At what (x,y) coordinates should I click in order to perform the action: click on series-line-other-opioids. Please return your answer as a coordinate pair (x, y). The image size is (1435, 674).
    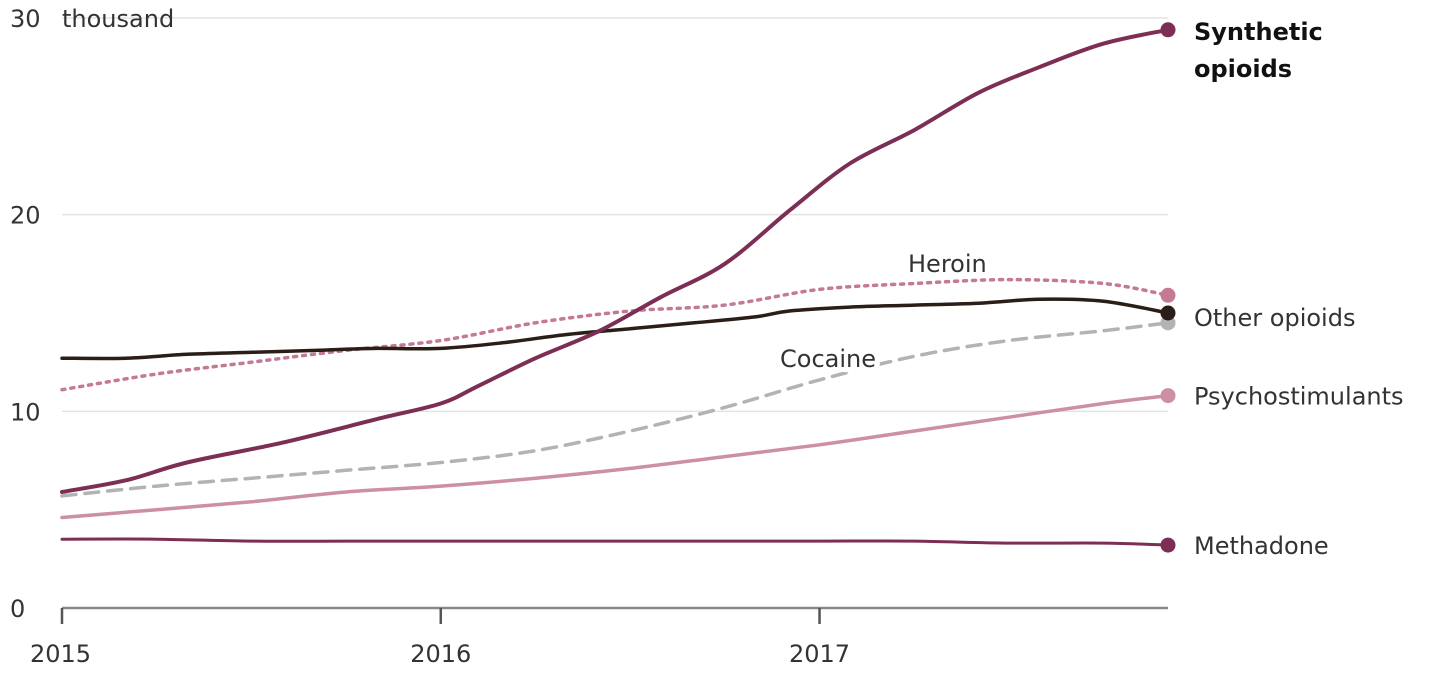
    Looking at the image, I should click on (615, 329).